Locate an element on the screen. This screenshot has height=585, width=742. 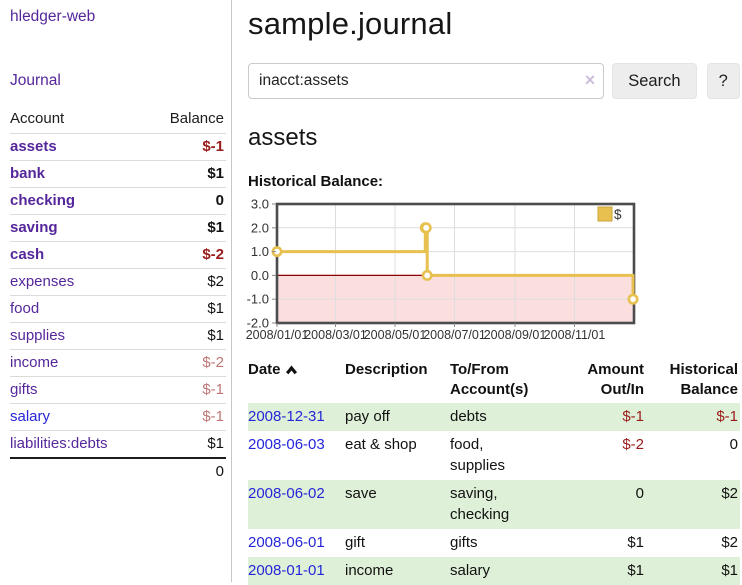
transaction-date-link: 2008-12-31 is located at coordinates (286, 416).